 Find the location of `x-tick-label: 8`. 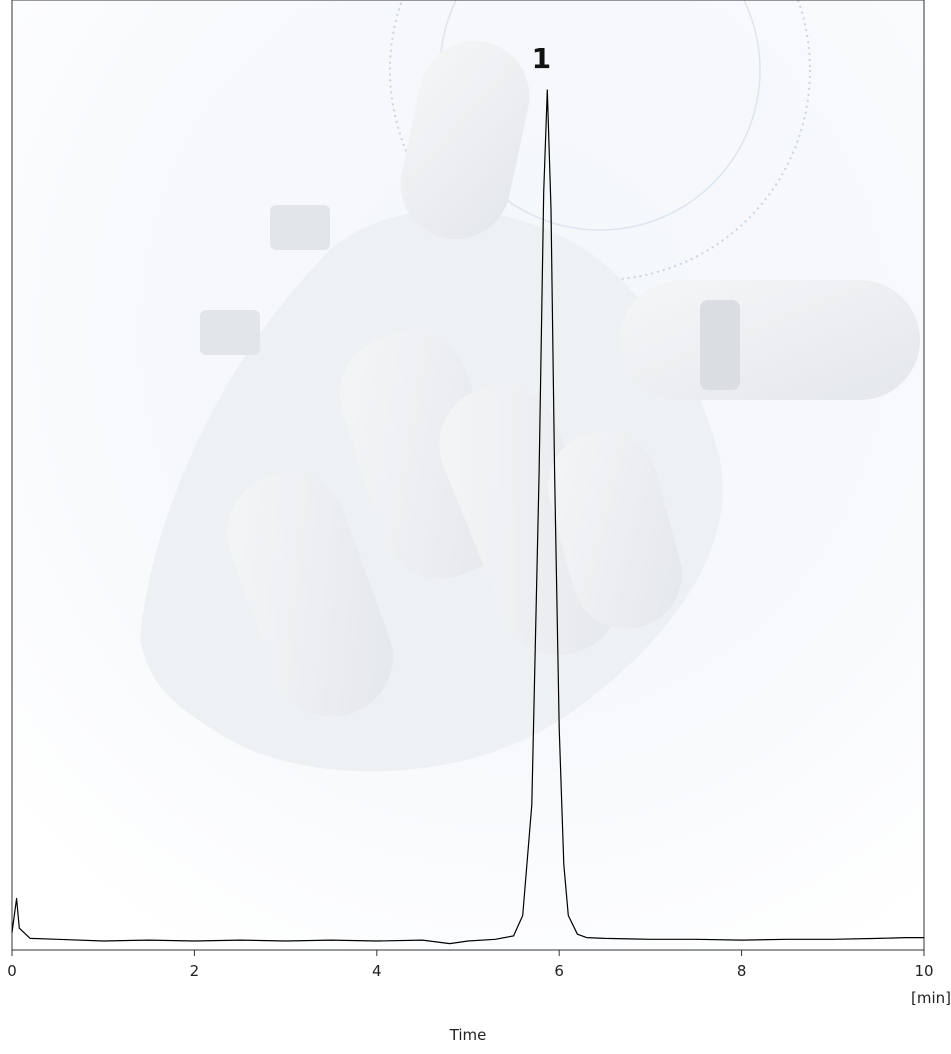

x-tick-label: 8 is located at coordinates (742, 971).